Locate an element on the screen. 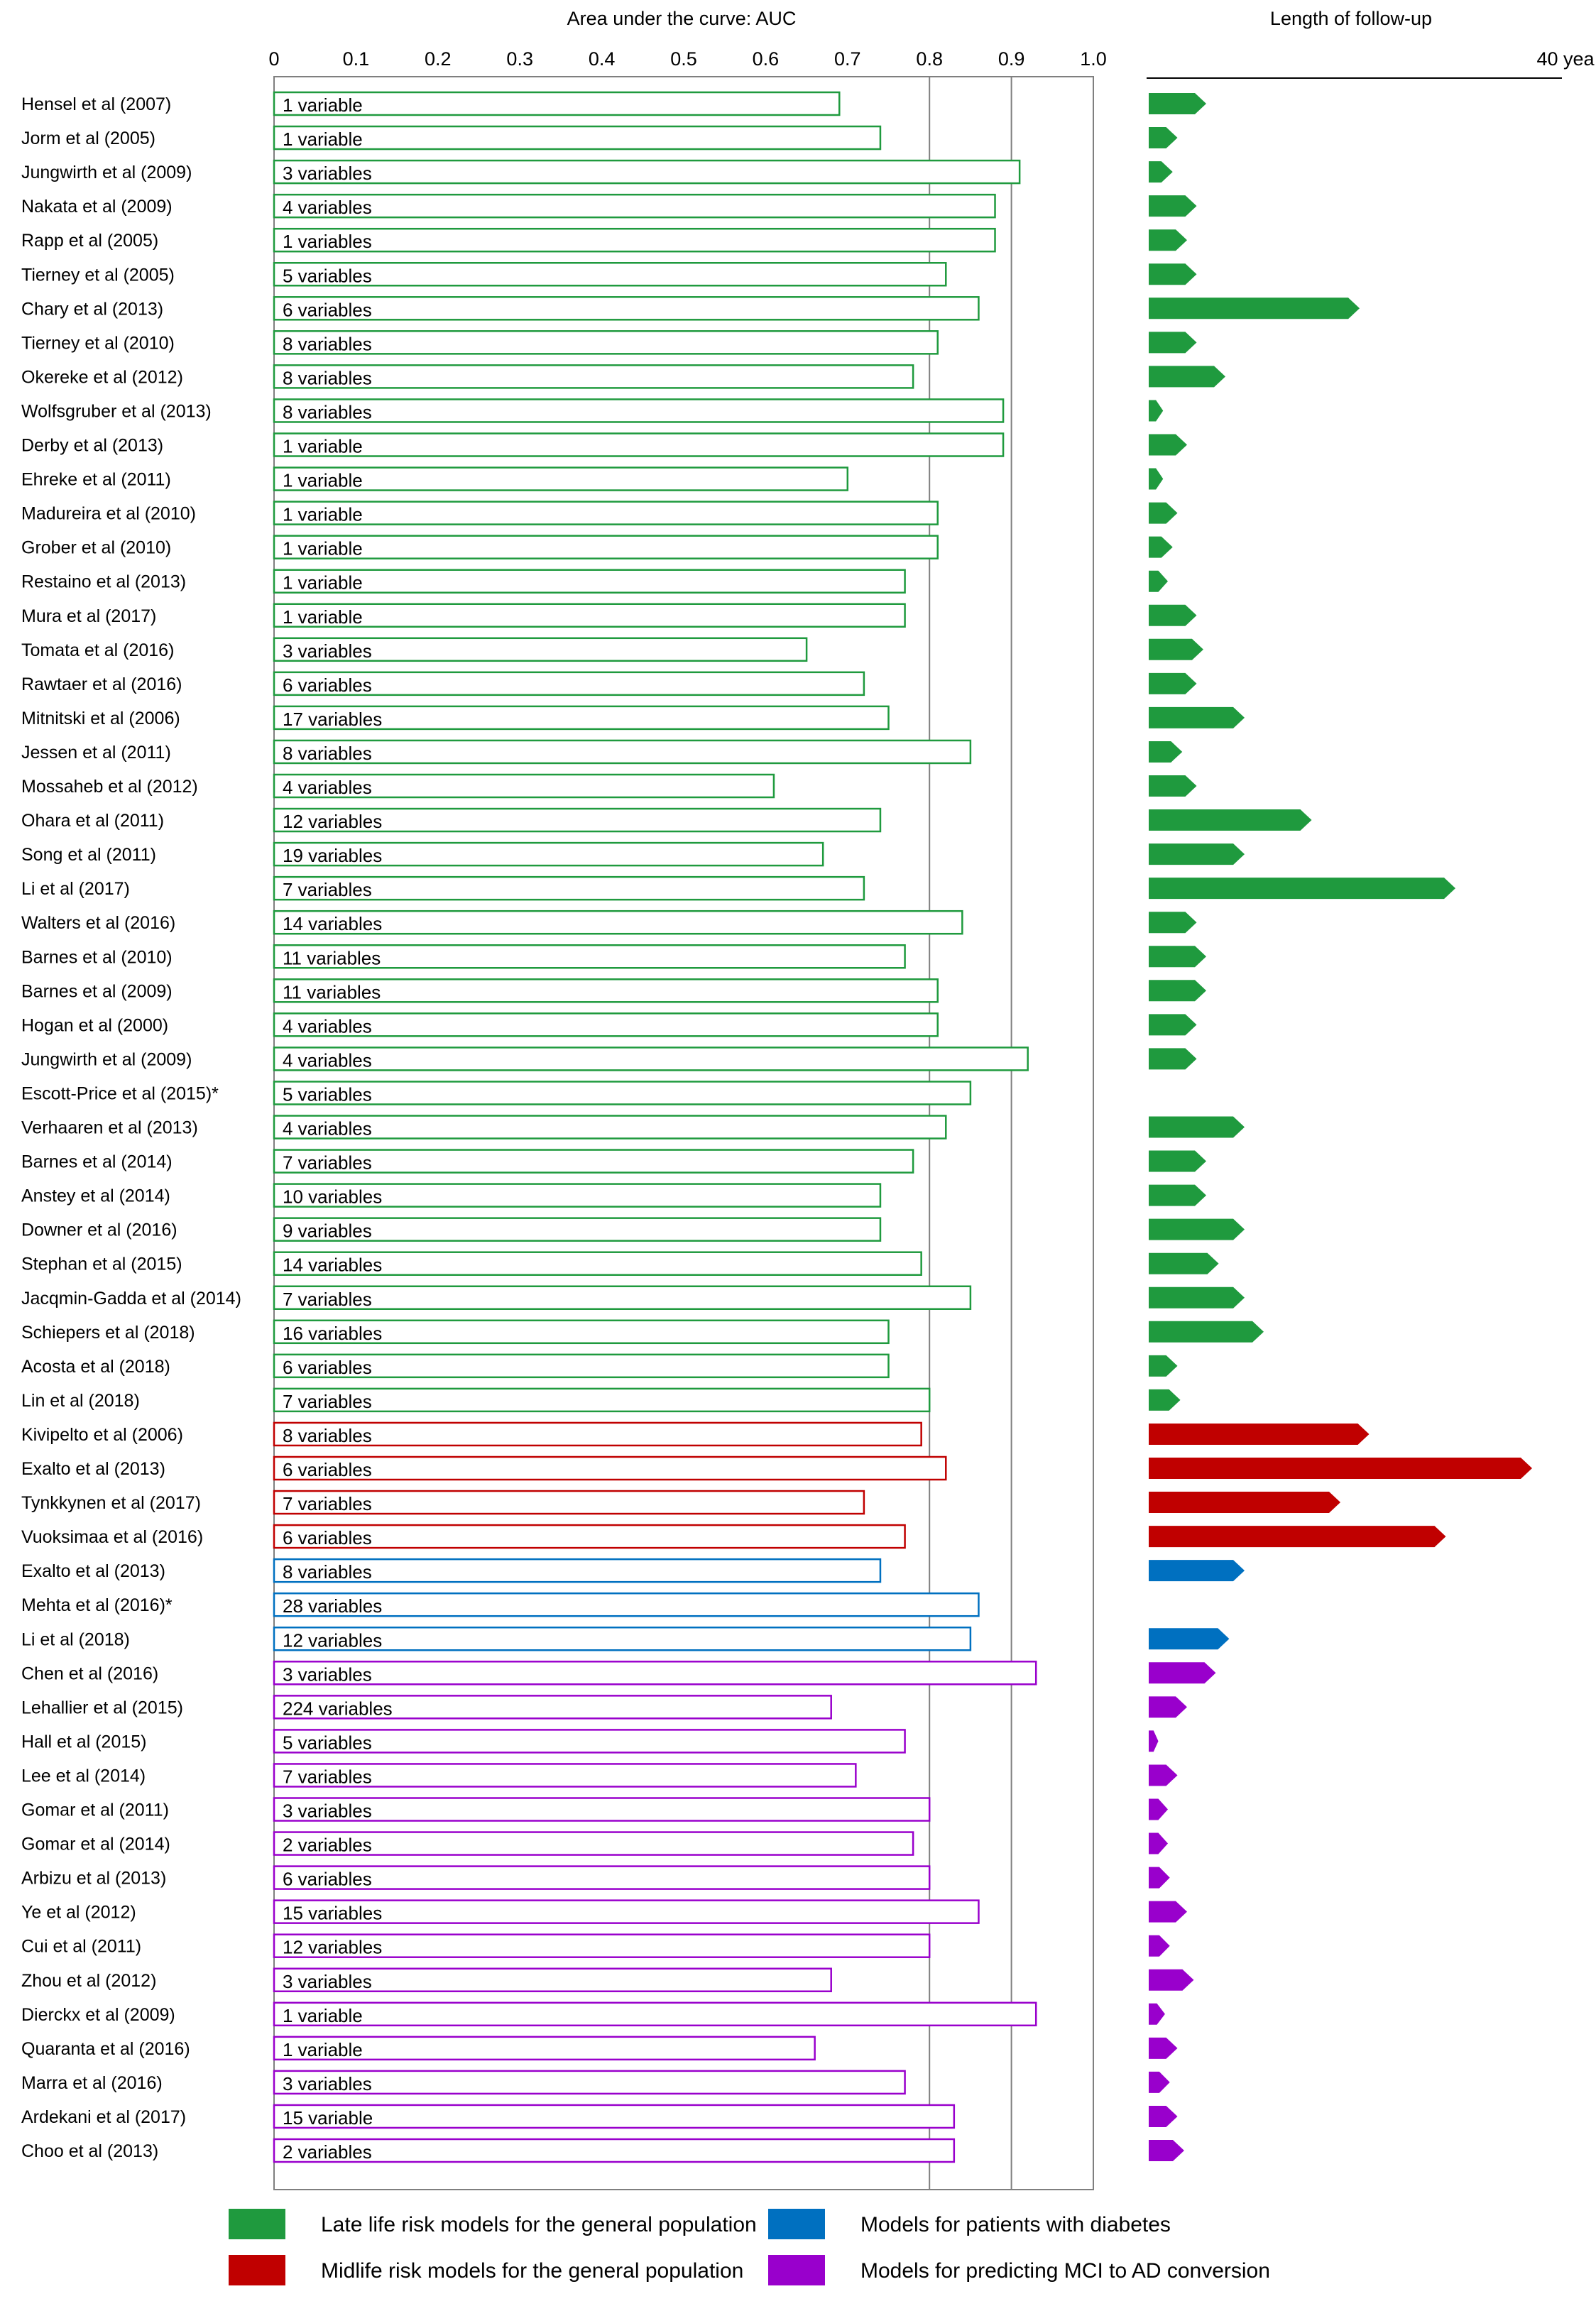 This screenshot has width=1596, height=2311. auc-gridlines is located at coordinates (1011, 1134).